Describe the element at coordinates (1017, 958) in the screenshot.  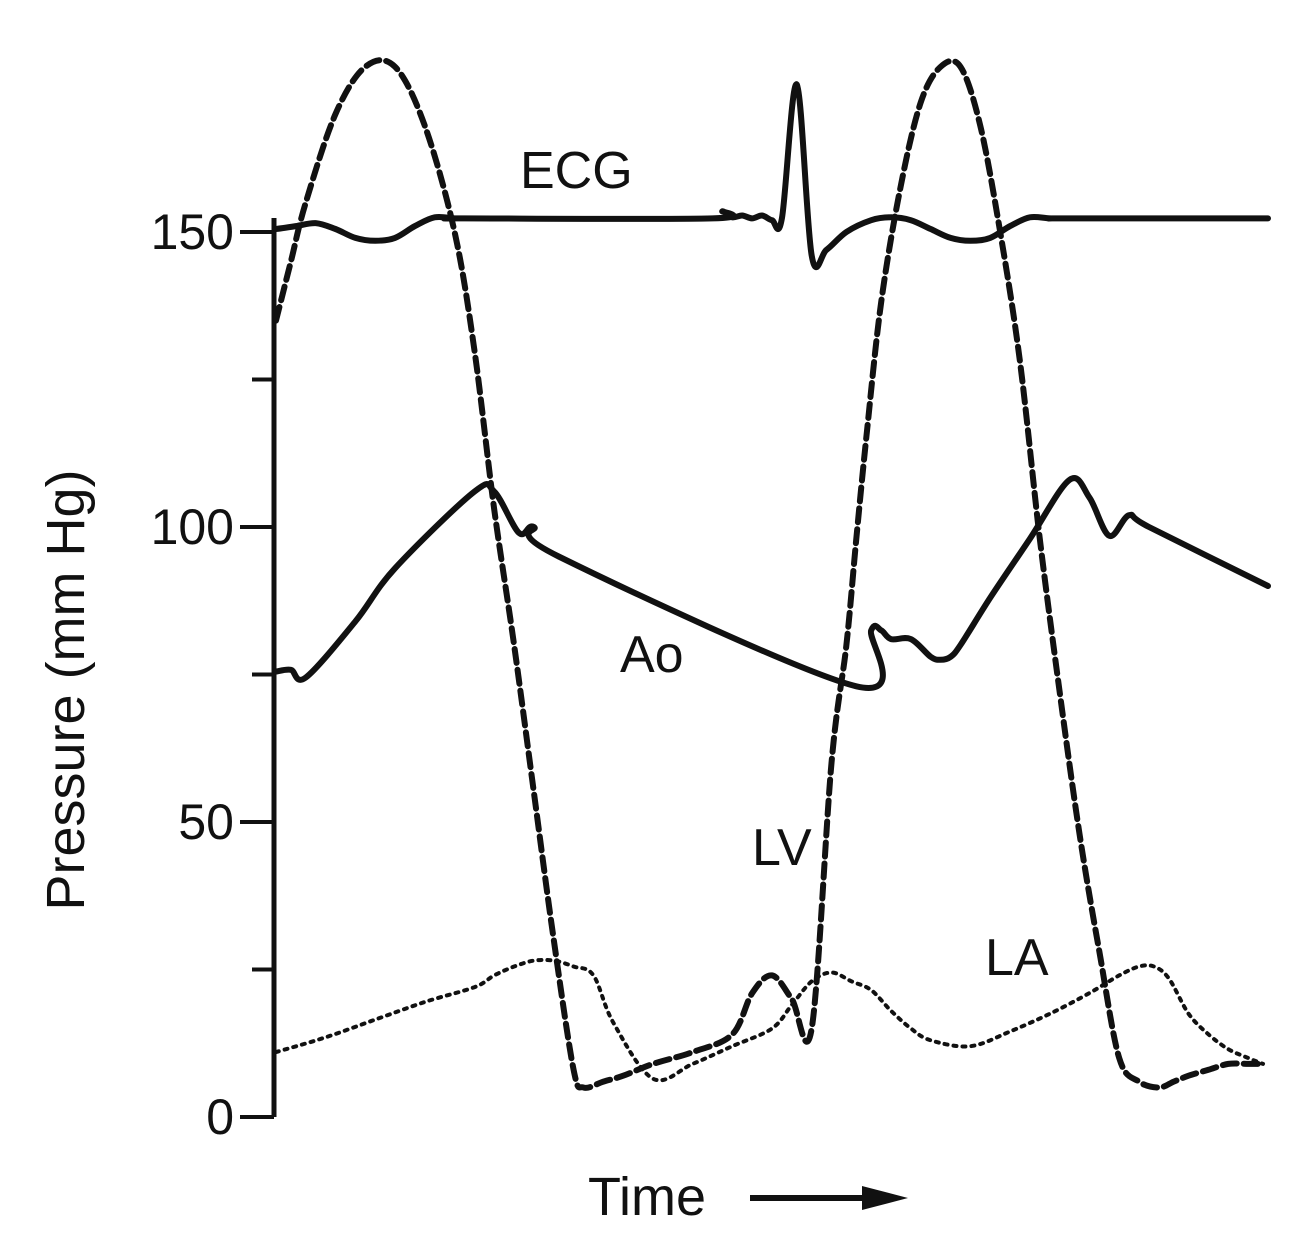
I see `series-label-la: LA` at that location.